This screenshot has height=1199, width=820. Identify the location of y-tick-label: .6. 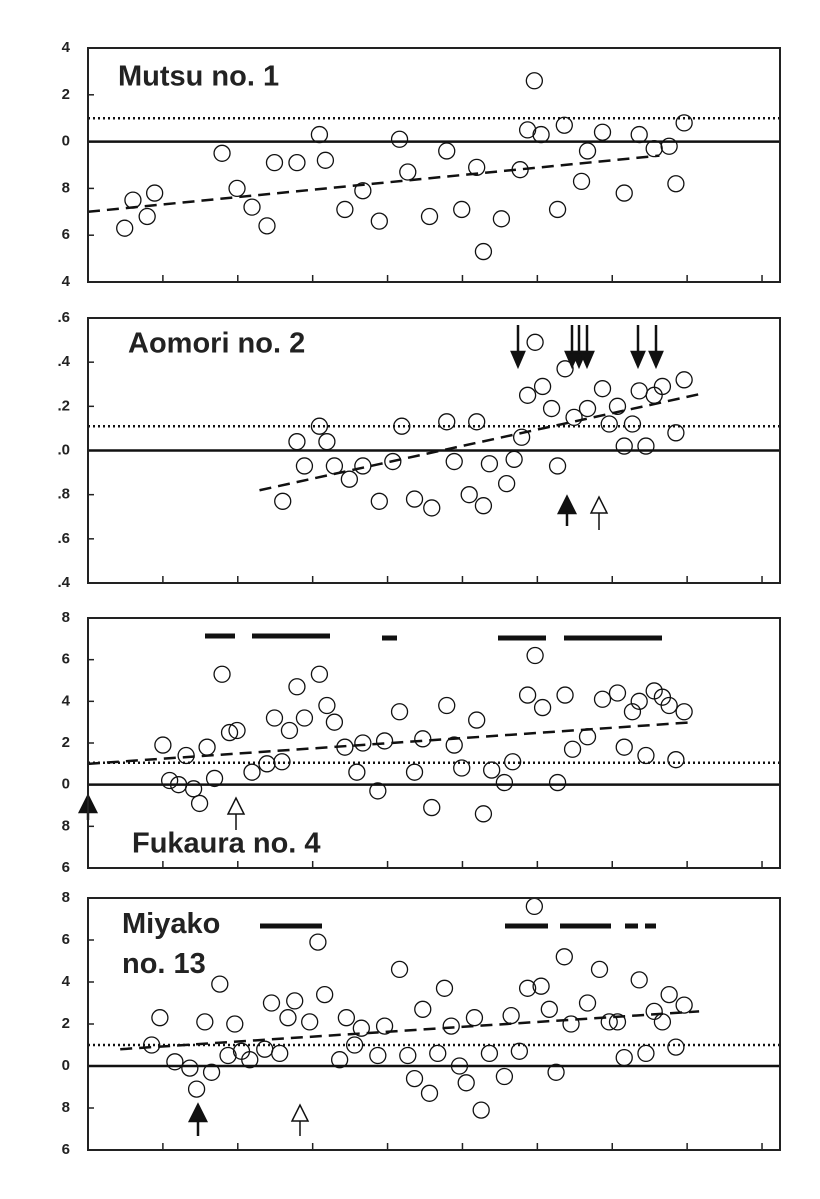
(63, 317).